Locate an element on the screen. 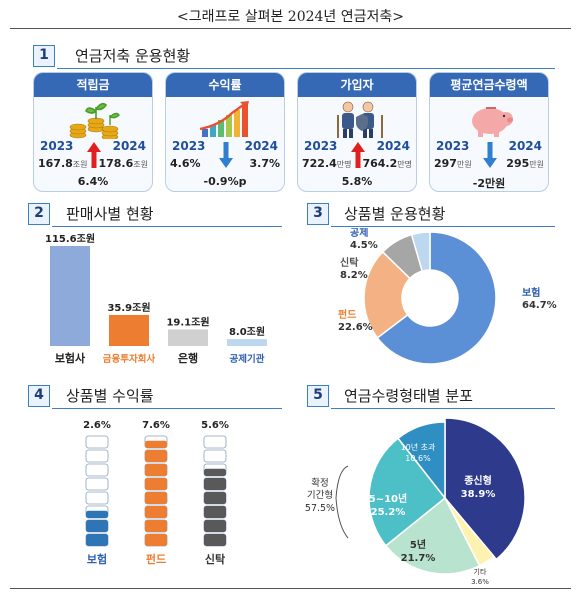  section-4-title: 상품별 수익률 is located at coordinates (110, 396).